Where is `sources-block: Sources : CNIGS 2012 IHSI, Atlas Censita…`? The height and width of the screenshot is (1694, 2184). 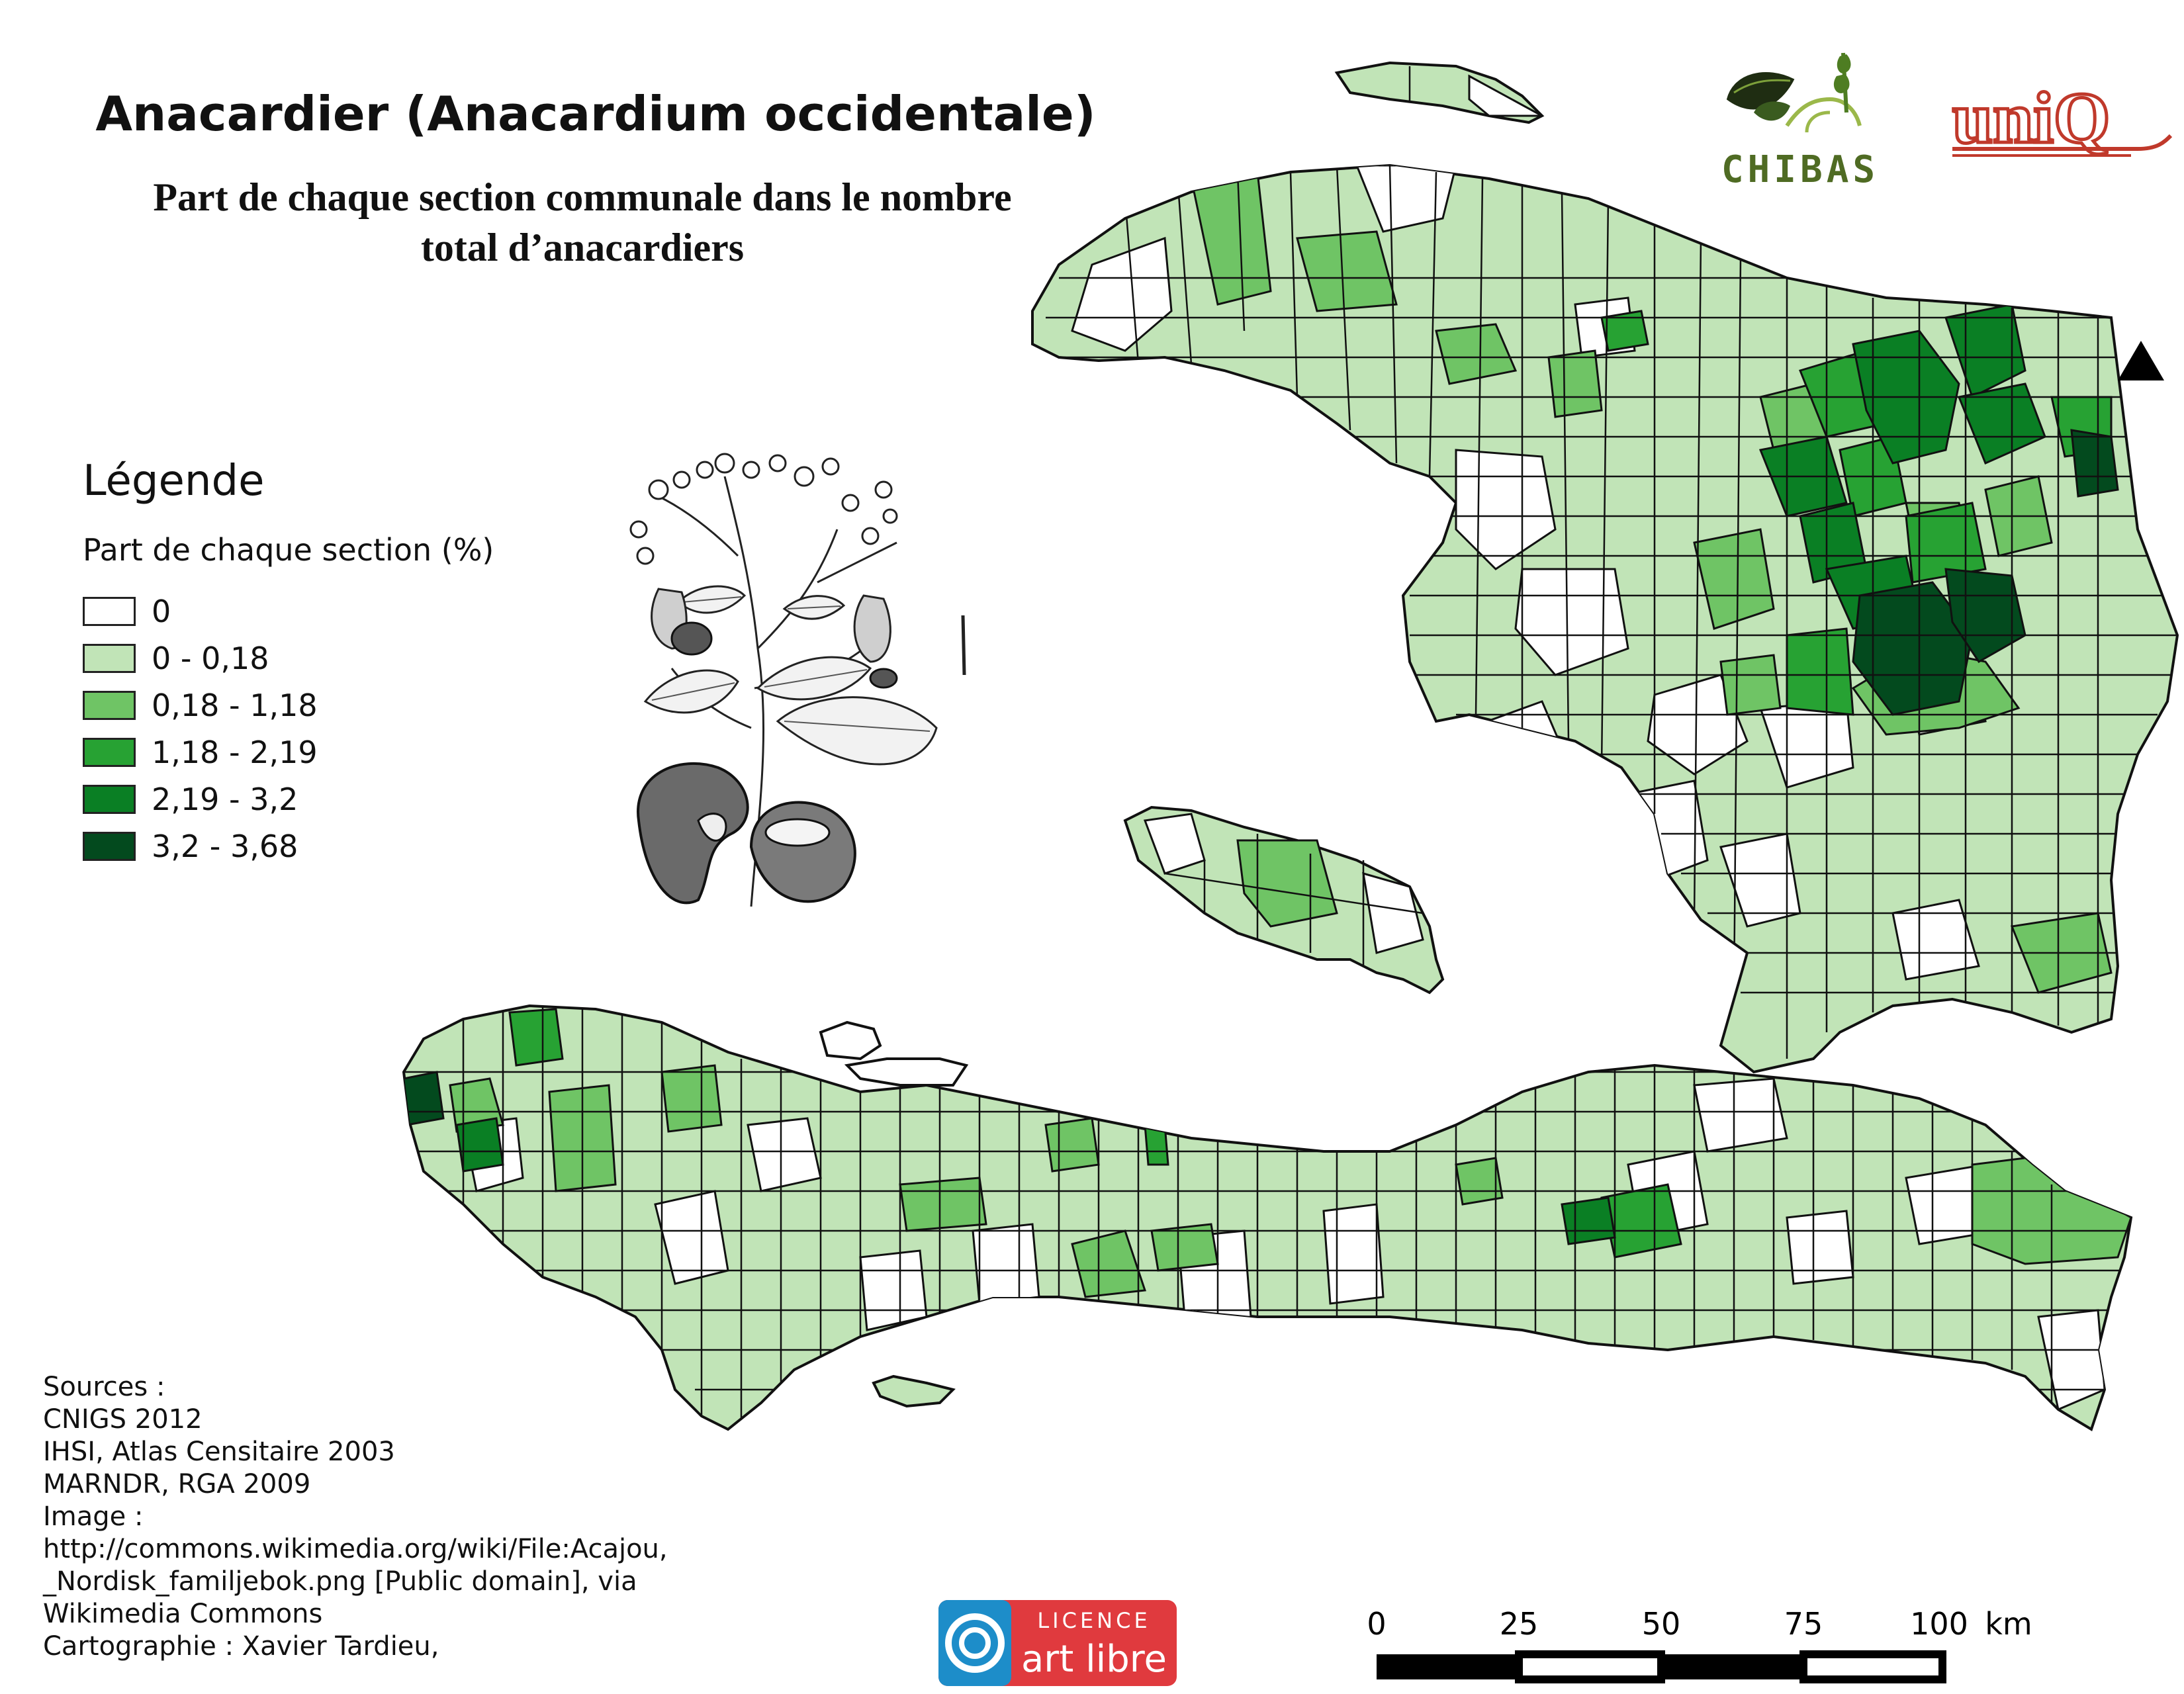 sources-block: Sources : CNIGS 2012 IHSI, Atlas Censita… is located at coordinates (355, 1517).